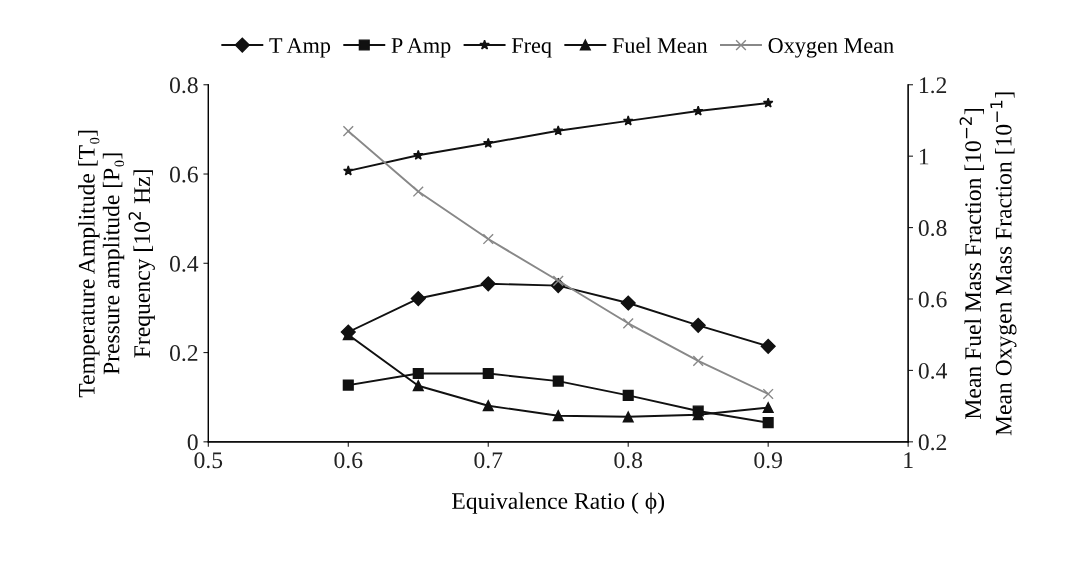  I want to click on legend-label: T Amp, so click(300, 48).